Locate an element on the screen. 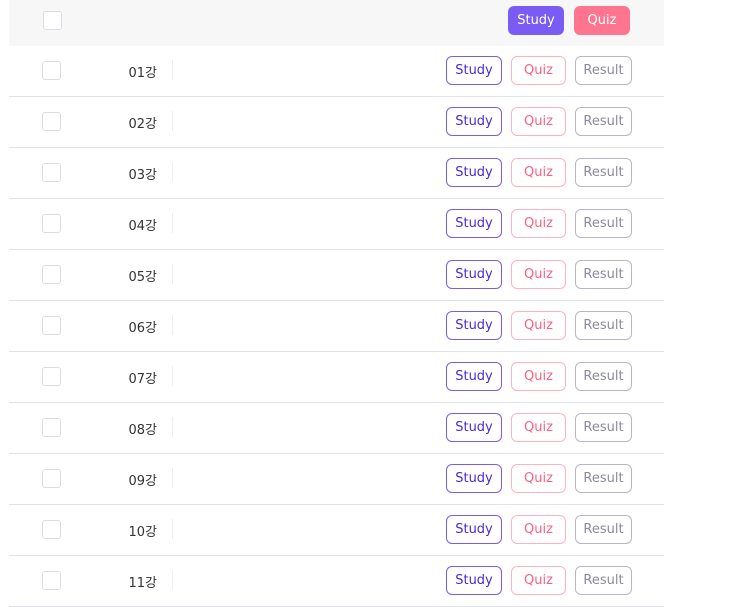 The height and width of the screenshot is (607, 743). table-row: 03강 Study Quiz Result is located at coordinates (336, 173).